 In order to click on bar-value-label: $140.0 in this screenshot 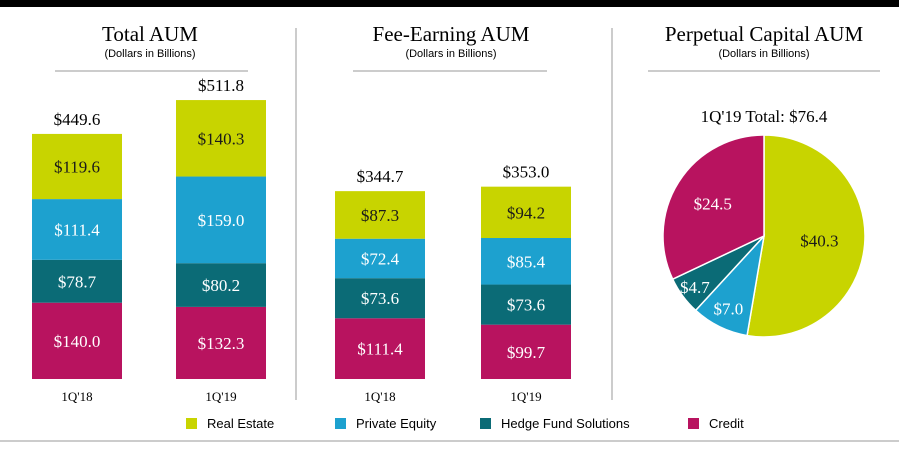, I will do `click(77, 341)`.